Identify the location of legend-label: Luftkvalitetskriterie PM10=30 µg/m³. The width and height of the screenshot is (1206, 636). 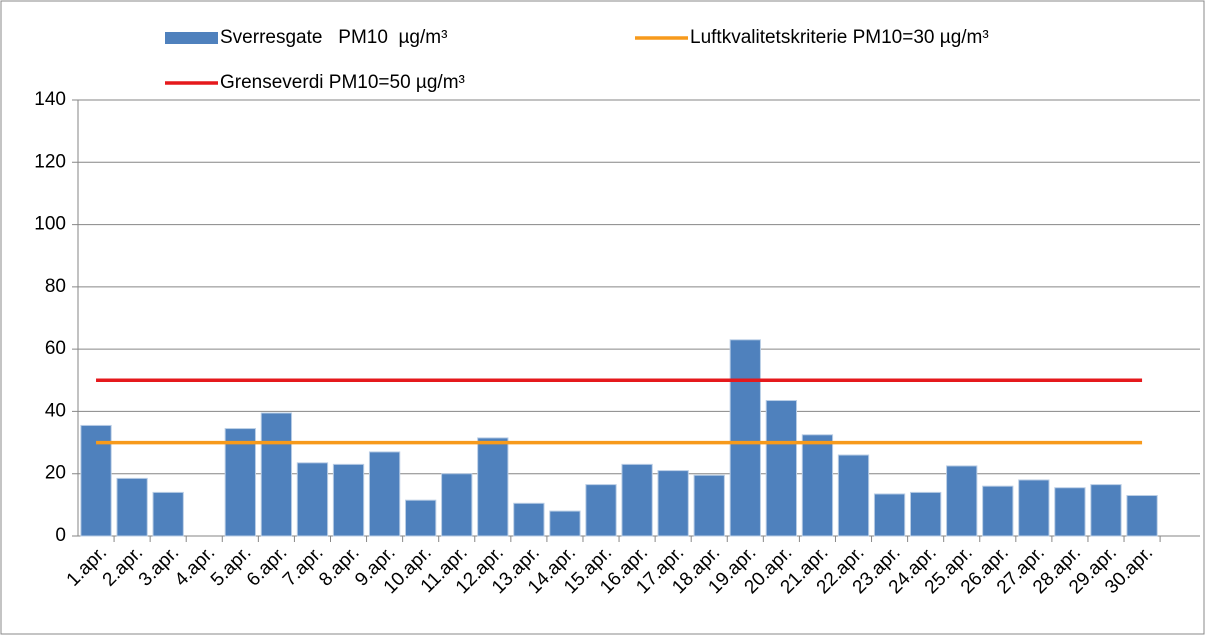
(839, 37).